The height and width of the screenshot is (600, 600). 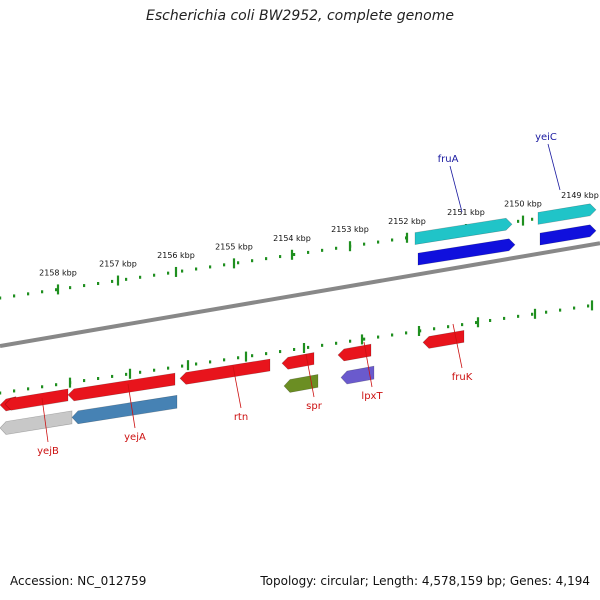 I want to click on kbp-label: 2156 kbp, so click(x=176, y=255).